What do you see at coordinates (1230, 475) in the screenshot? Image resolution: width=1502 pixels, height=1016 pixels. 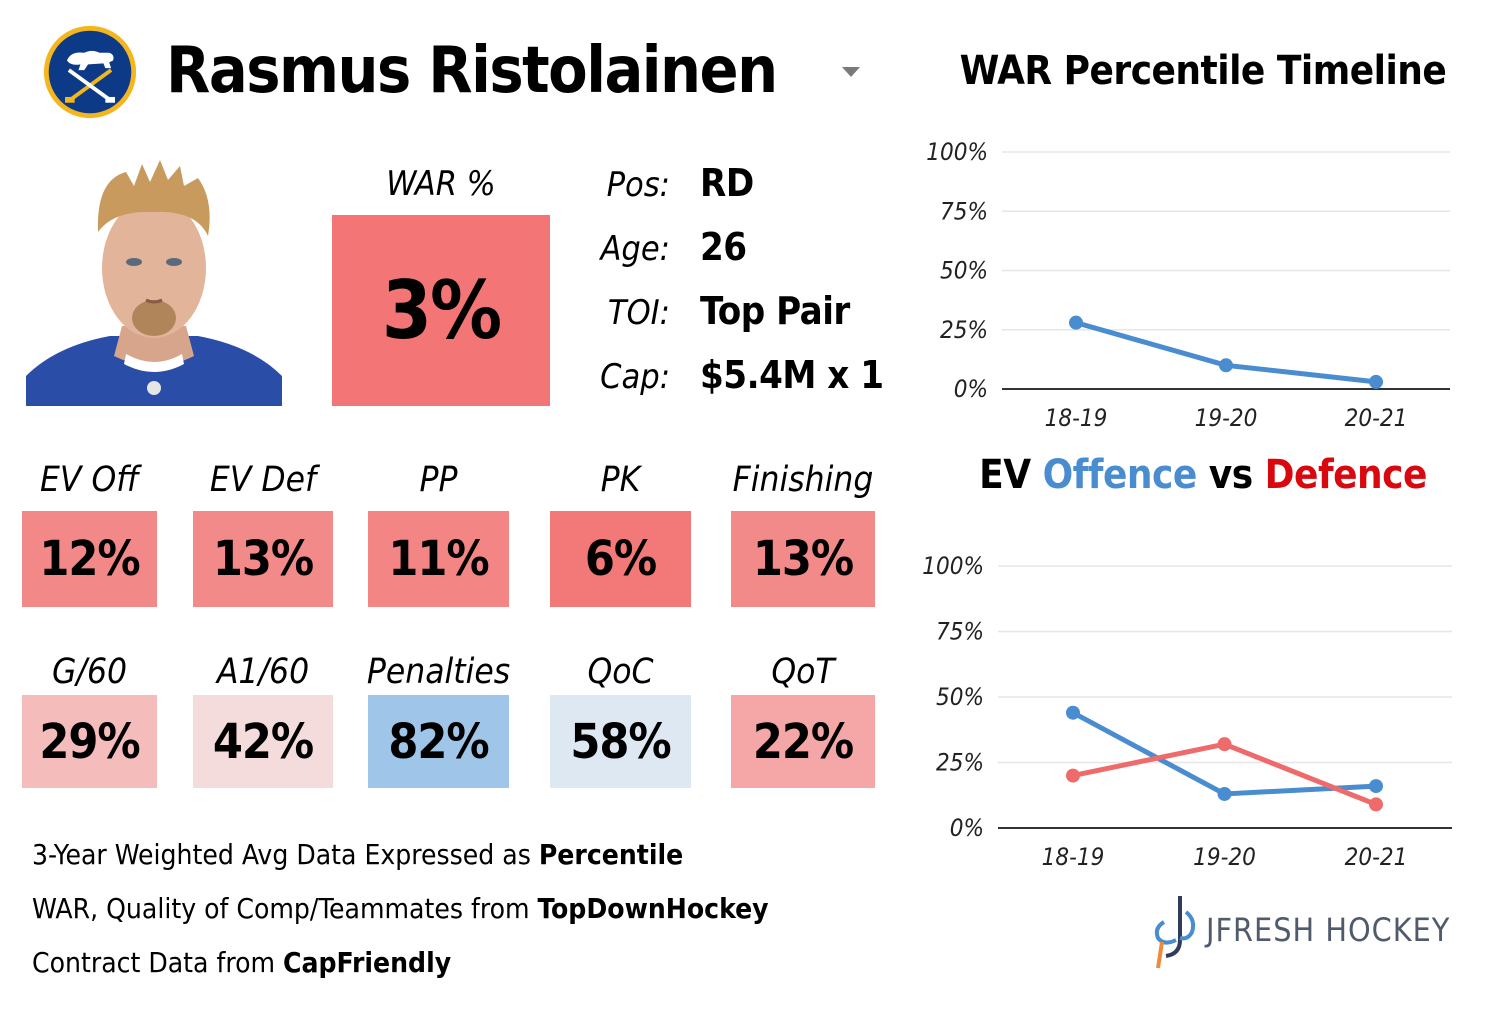 I see `title-part-vs: vs` at bounding box center [1230, 475].